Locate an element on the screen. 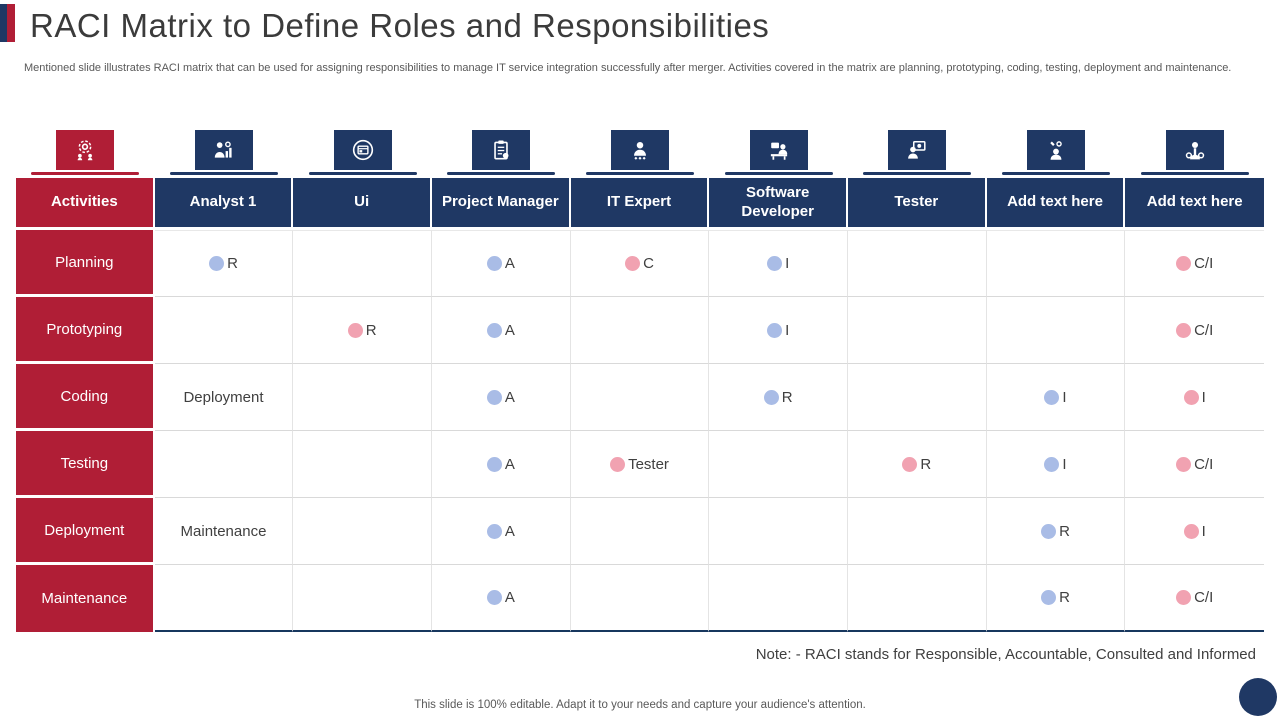  column-header: Tester is located at coordinates (917, 204).